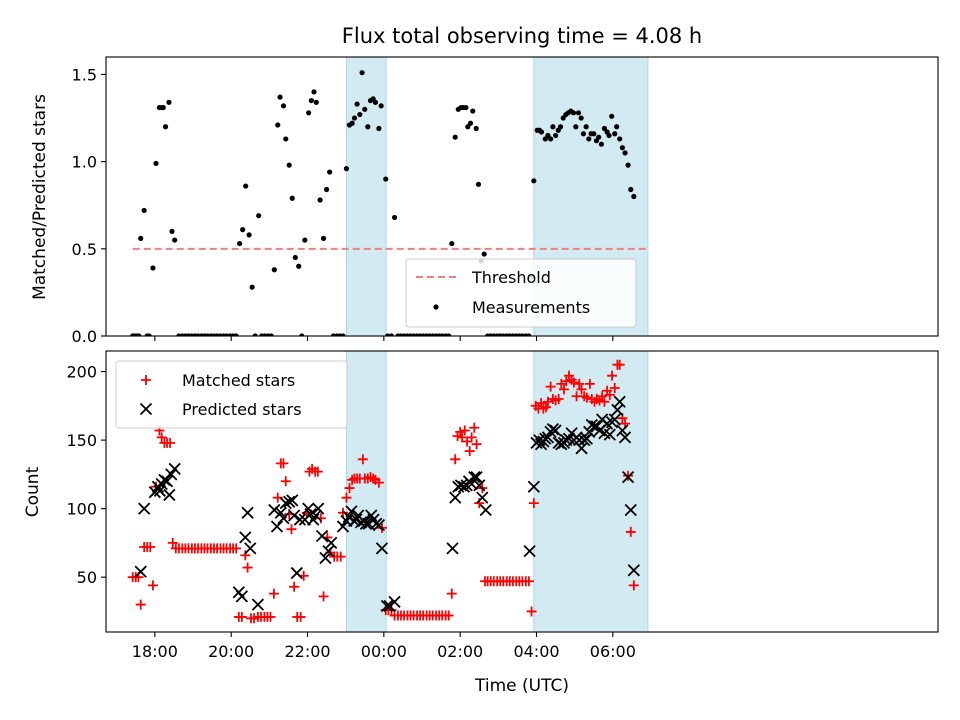 The image size is (960, 720). What do you see at coordinates (81, 372) in the screenshot?
I see `bottom-y-tick-label: 200` at bounding box center [81, 372].